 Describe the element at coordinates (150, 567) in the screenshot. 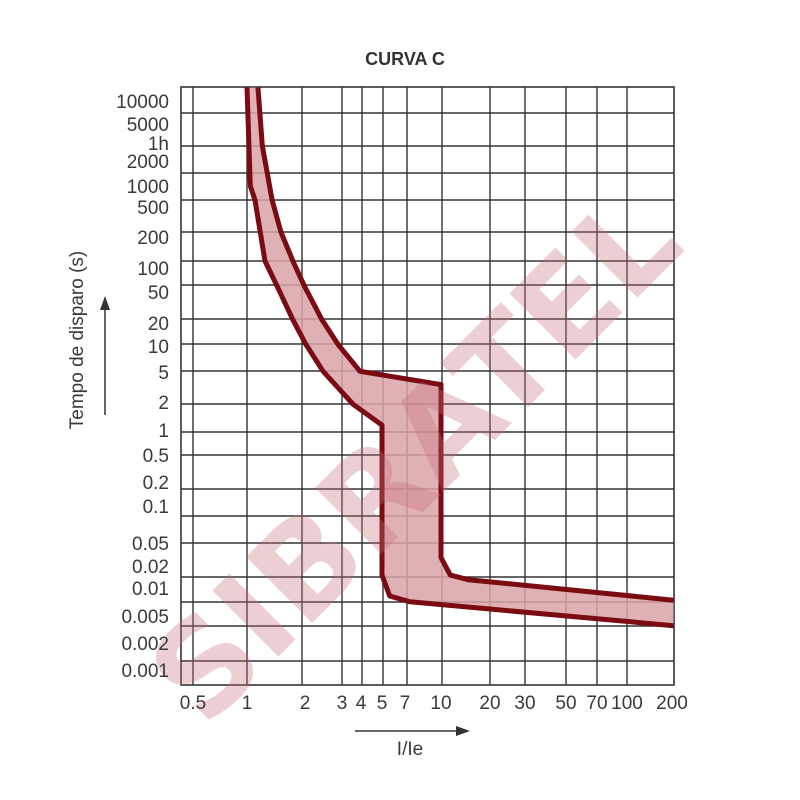

I see `y-tick-label: 0.02` at that location.